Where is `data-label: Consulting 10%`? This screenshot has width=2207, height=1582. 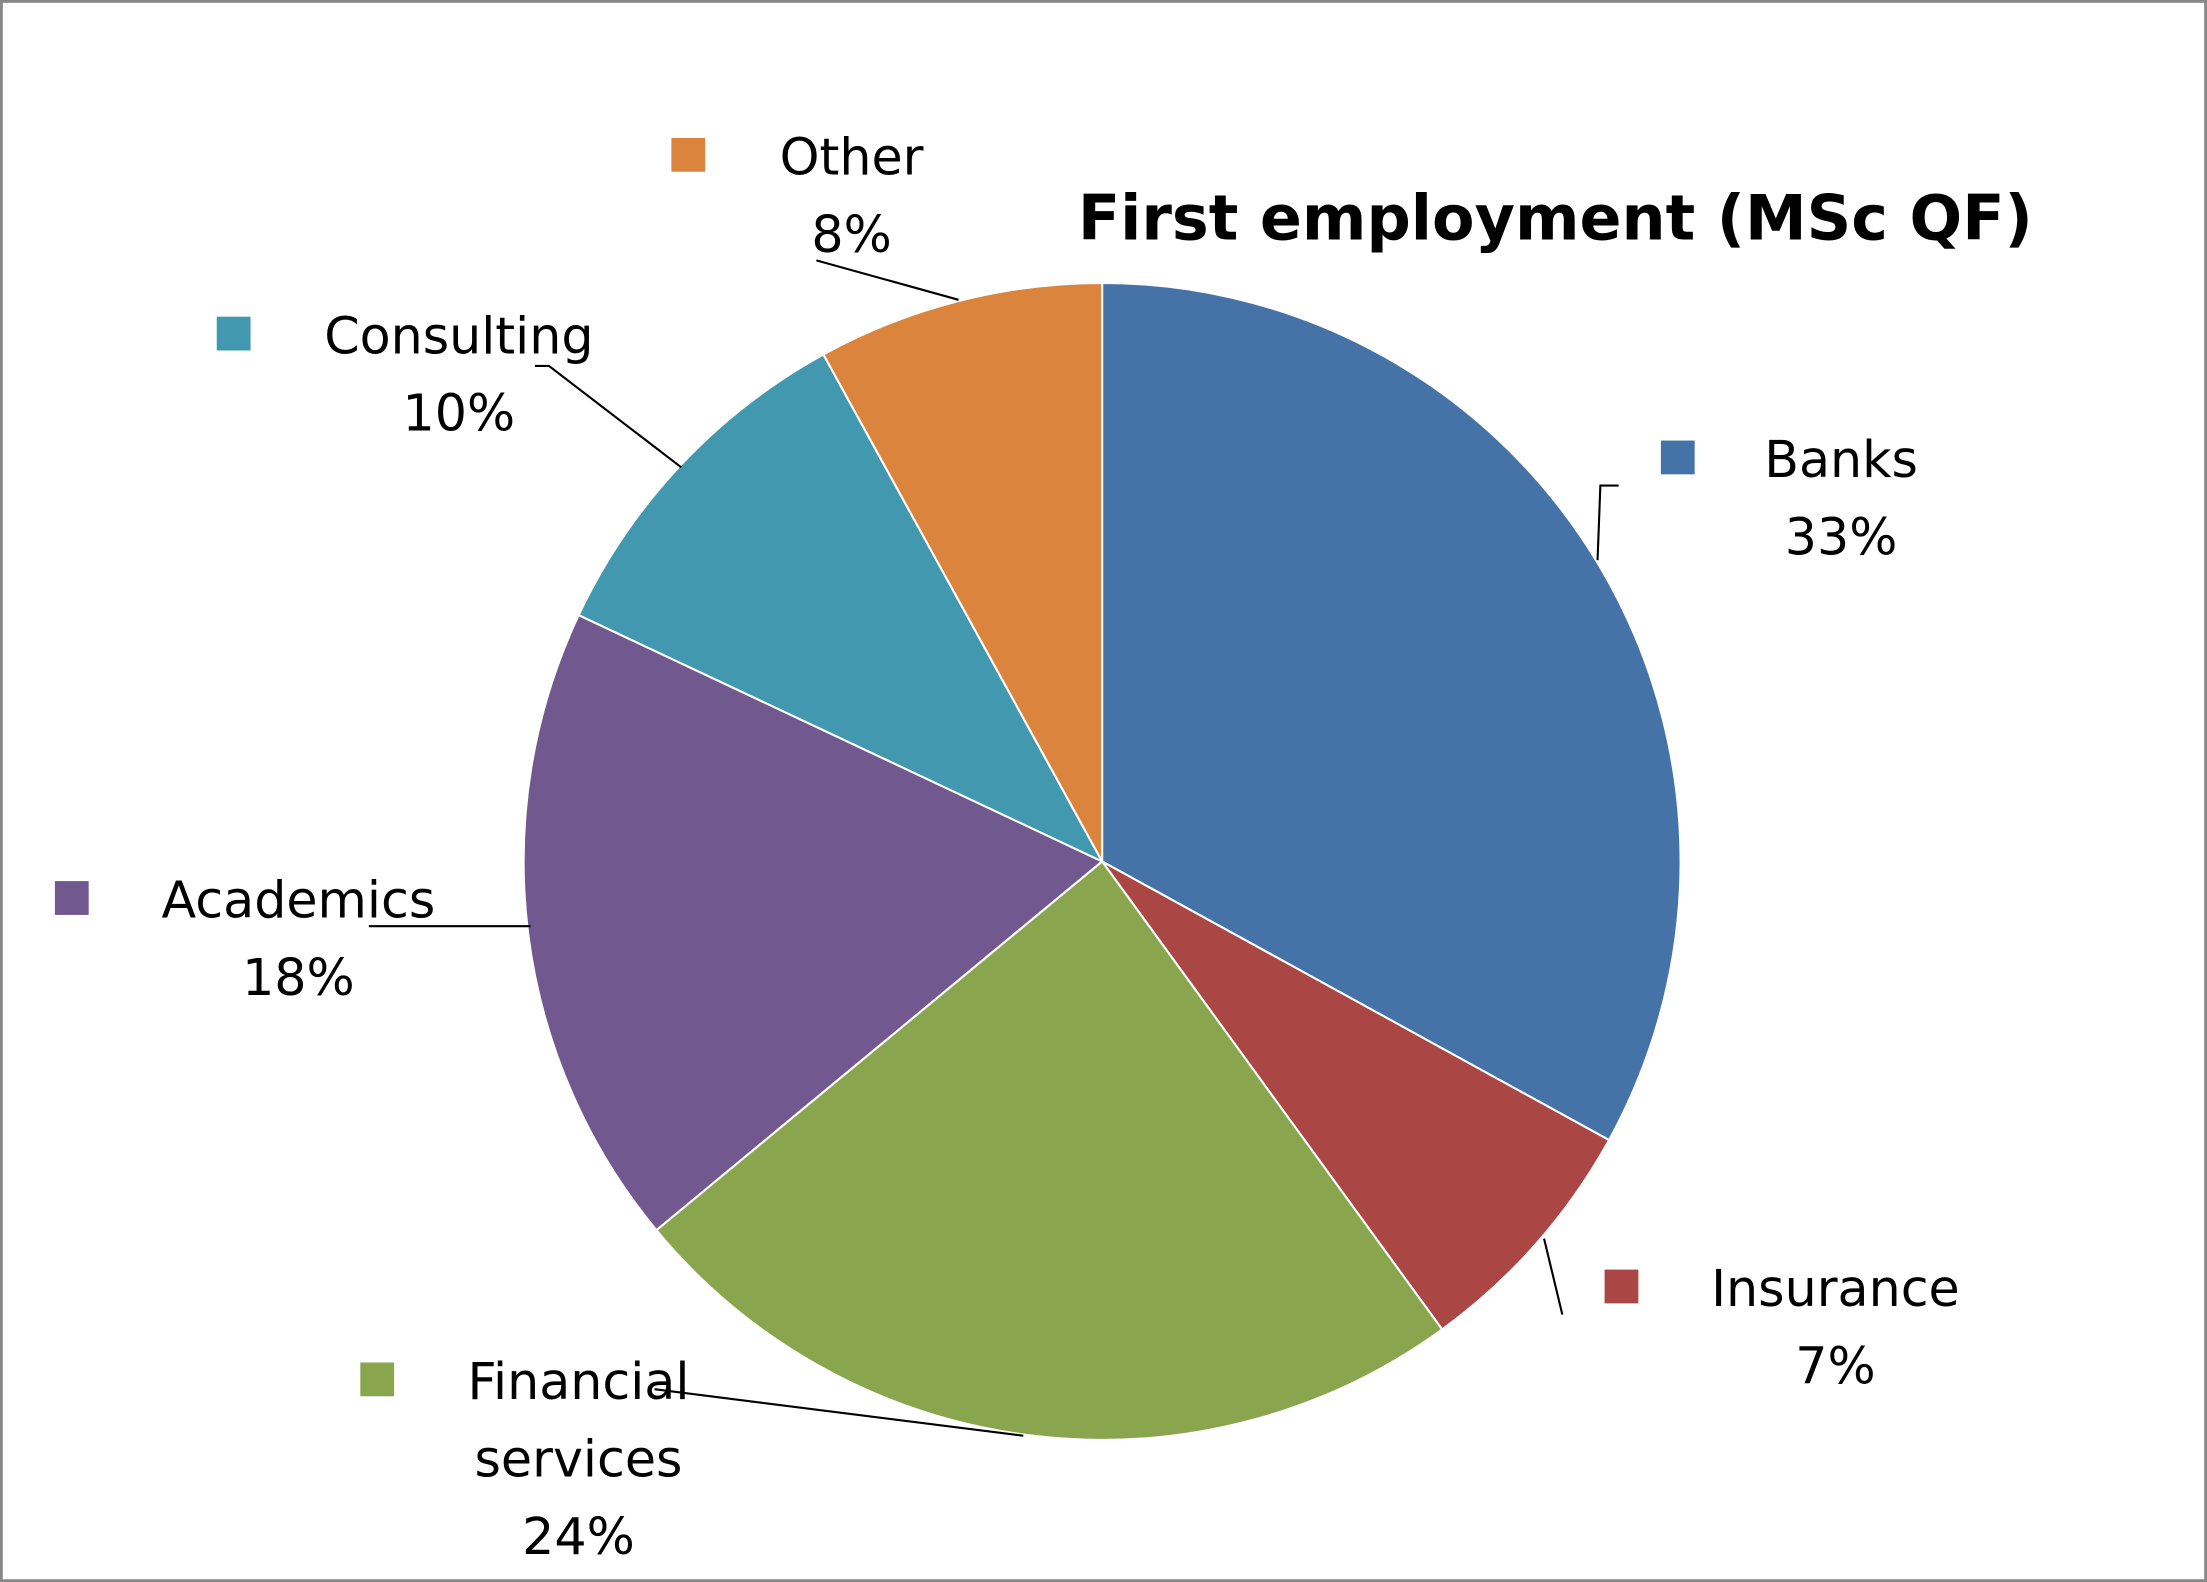 data-label: Consulting 10% is located at coordinates (459, 375).